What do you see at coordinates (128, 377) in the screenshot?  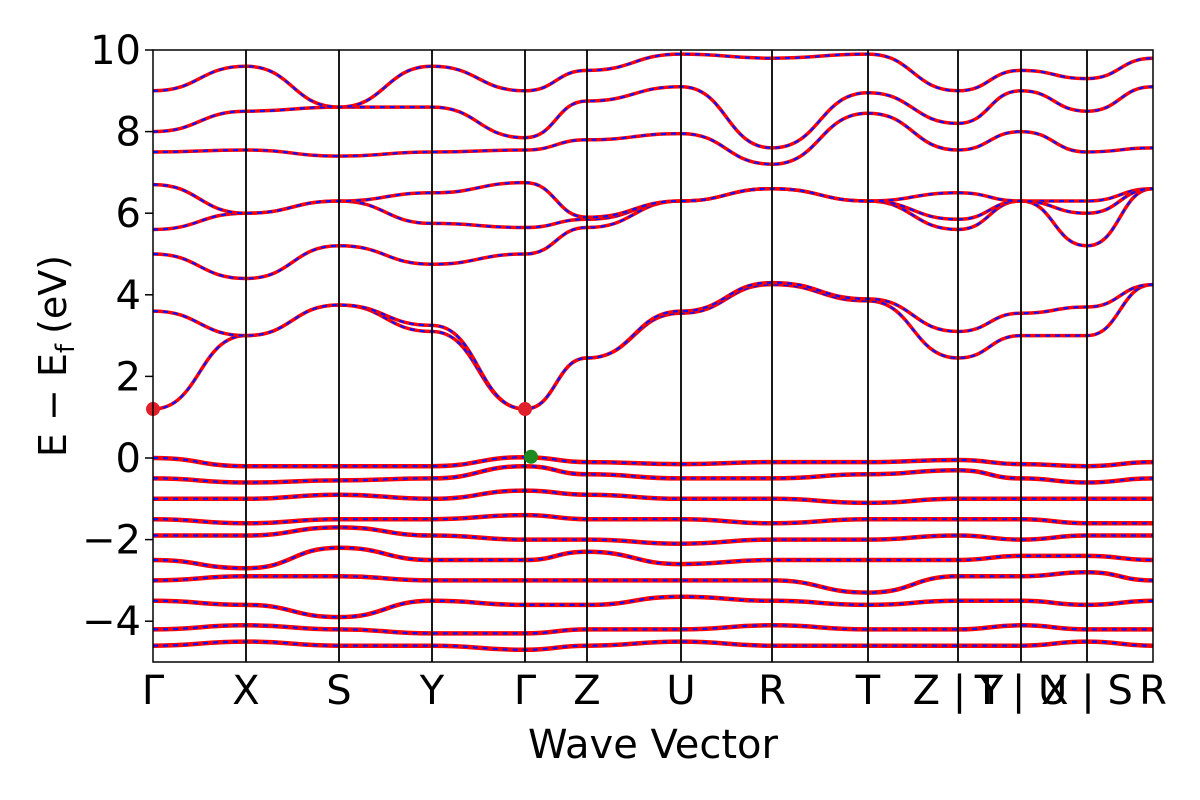 I see `y-tick-label: 2` at bounding box center [128, 377].